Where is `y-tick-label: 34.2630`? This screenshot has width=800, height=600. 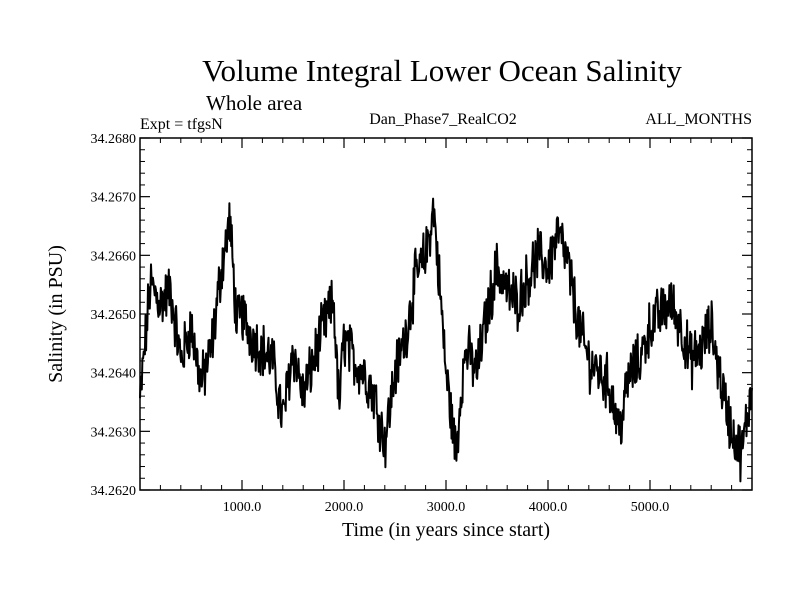
y-tick-label: 34.2630 is located at coordinates (114, 432).